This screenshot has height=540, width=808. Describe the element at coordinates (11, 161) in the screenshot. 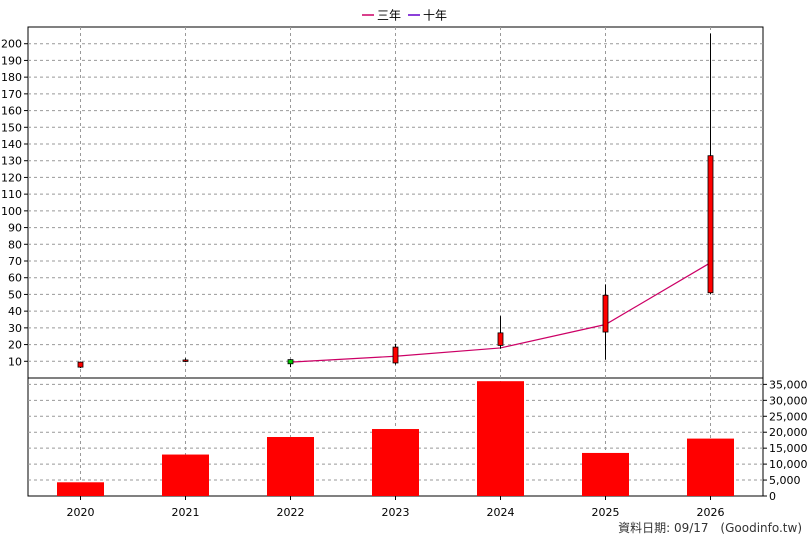

I see `y-tick-label: 130` at that location.